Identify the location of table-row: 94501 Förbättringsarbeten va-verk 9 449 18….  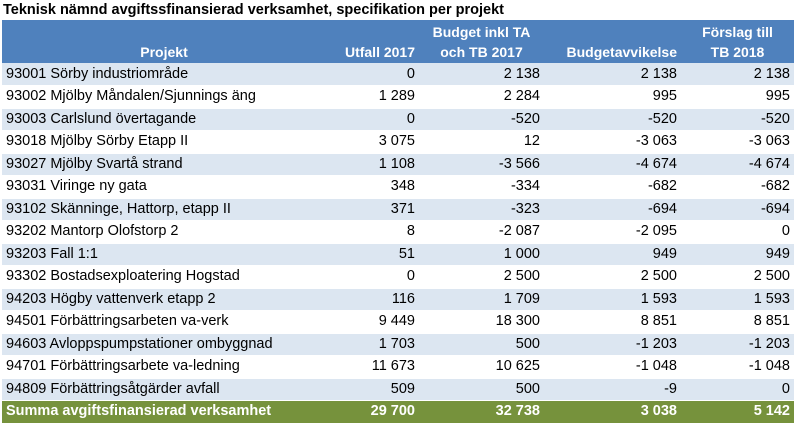
(398, 322).